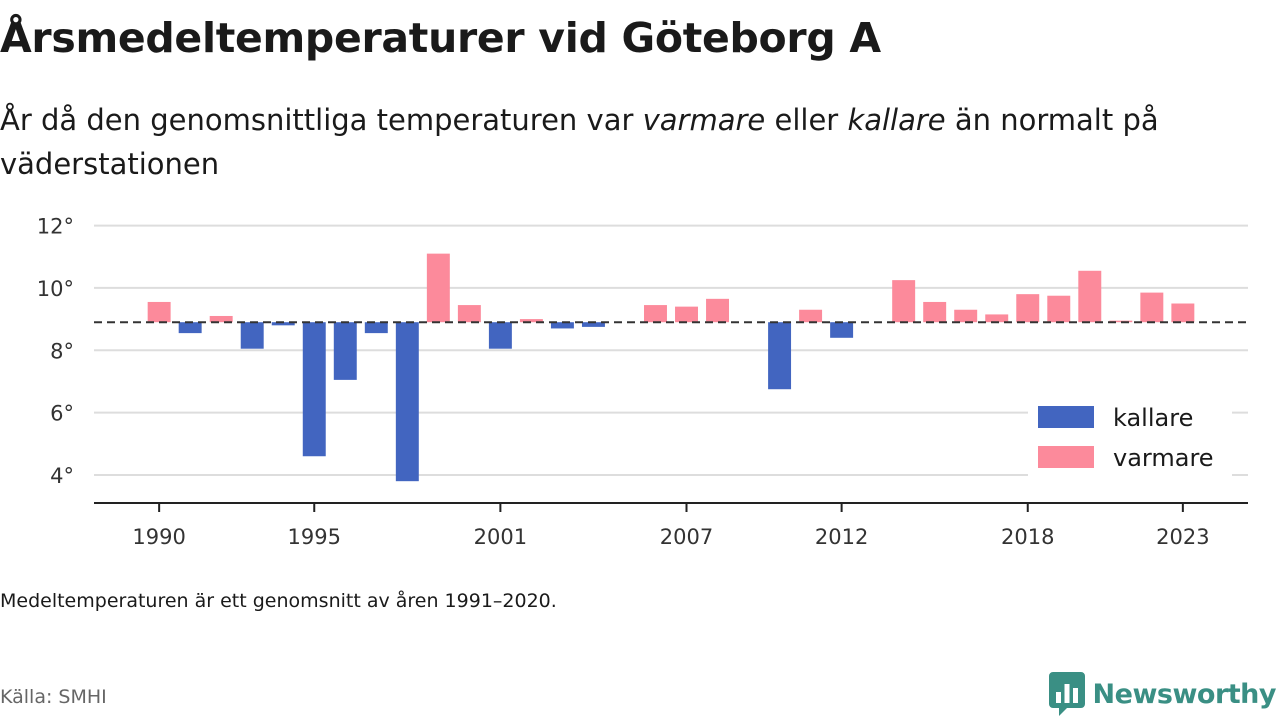 Image resolution: width=1280 pixels, height=720 pixels. What do you see at coordinates (1066, 417) in the screenshot?
I see `legend-swatch-kallare` at bounding box center [1066, 417].